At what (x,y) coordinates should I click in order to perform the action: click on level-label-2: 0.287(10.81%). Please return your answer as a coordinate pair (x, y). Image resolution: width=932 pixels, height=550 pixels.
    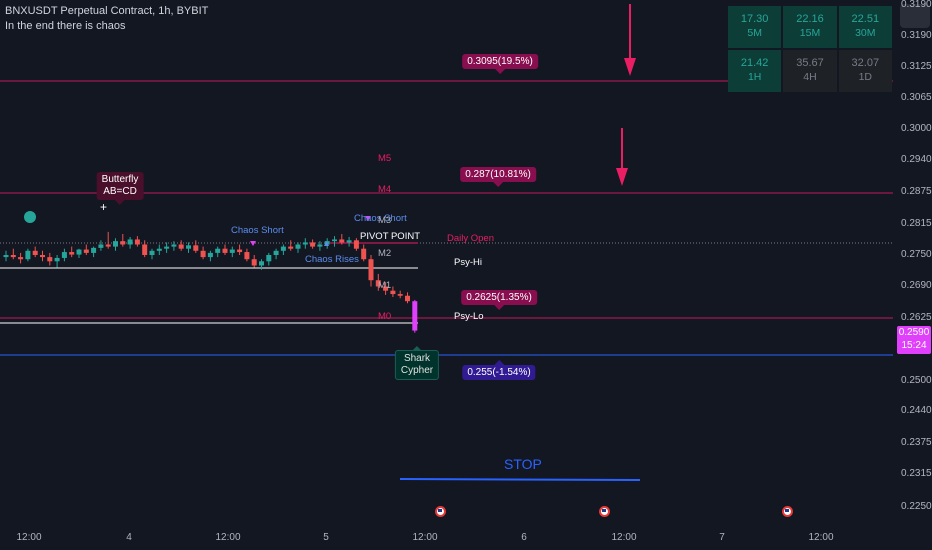
    Looking at the image, I should click on (498, 177).